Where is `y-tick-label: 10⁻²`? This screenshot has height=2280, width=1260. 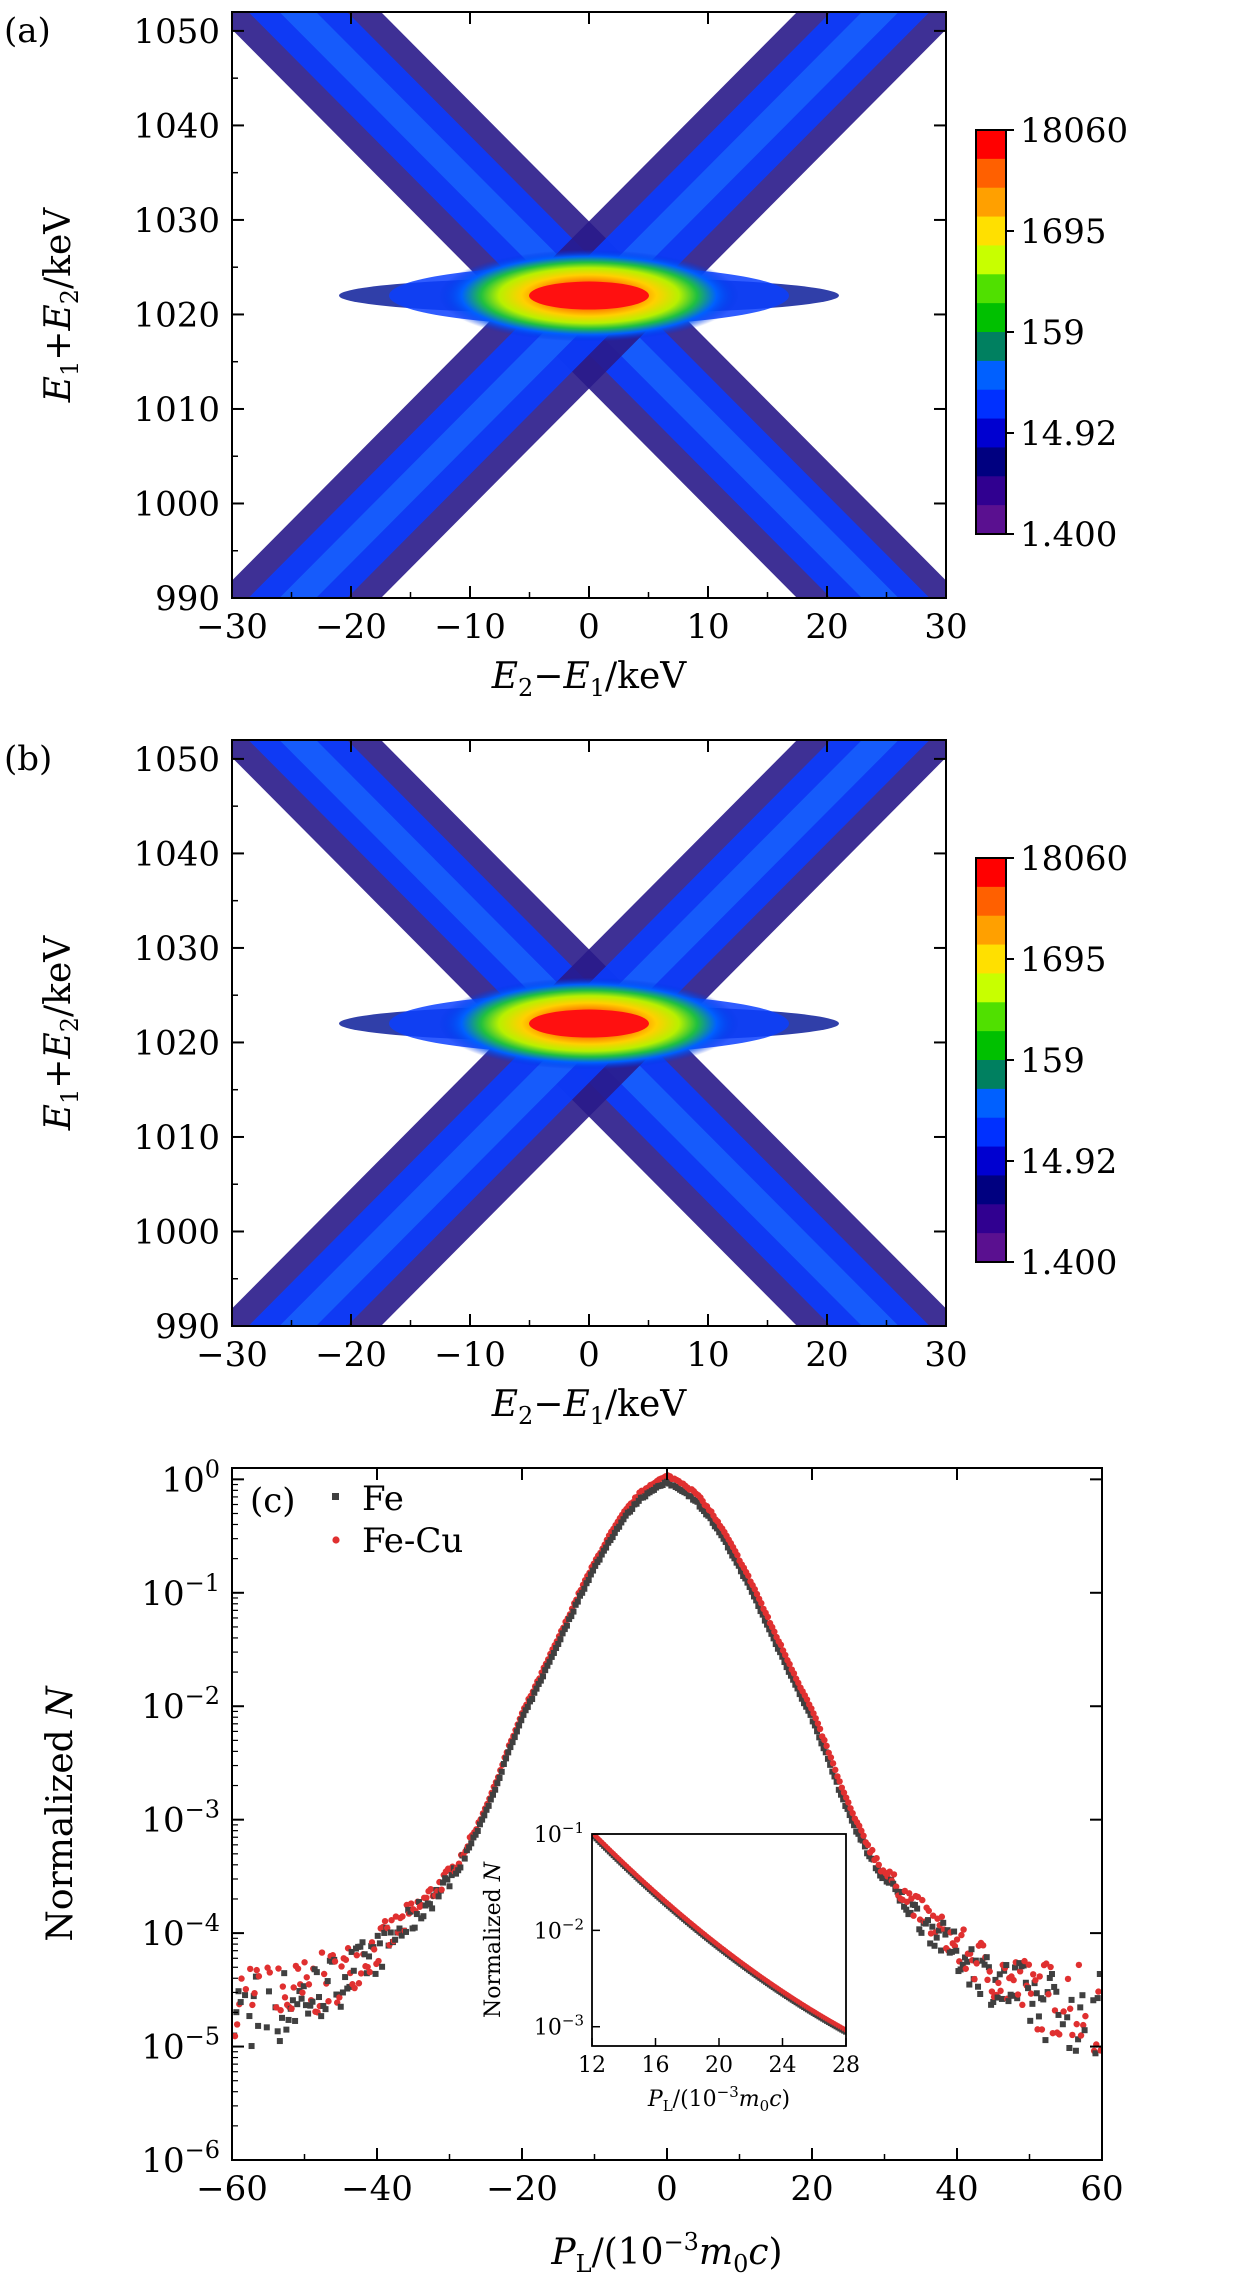 y-tick-label: 10⁻² is located at coordinates (180, 1704).